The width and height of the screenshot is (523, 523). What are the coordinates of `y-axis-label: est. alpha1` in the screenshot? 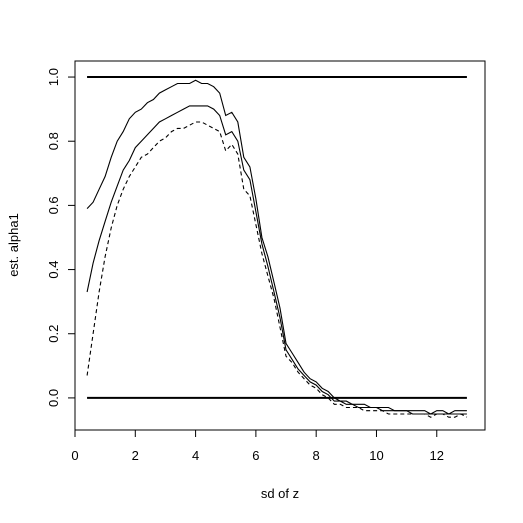 It's located at (13, 245).